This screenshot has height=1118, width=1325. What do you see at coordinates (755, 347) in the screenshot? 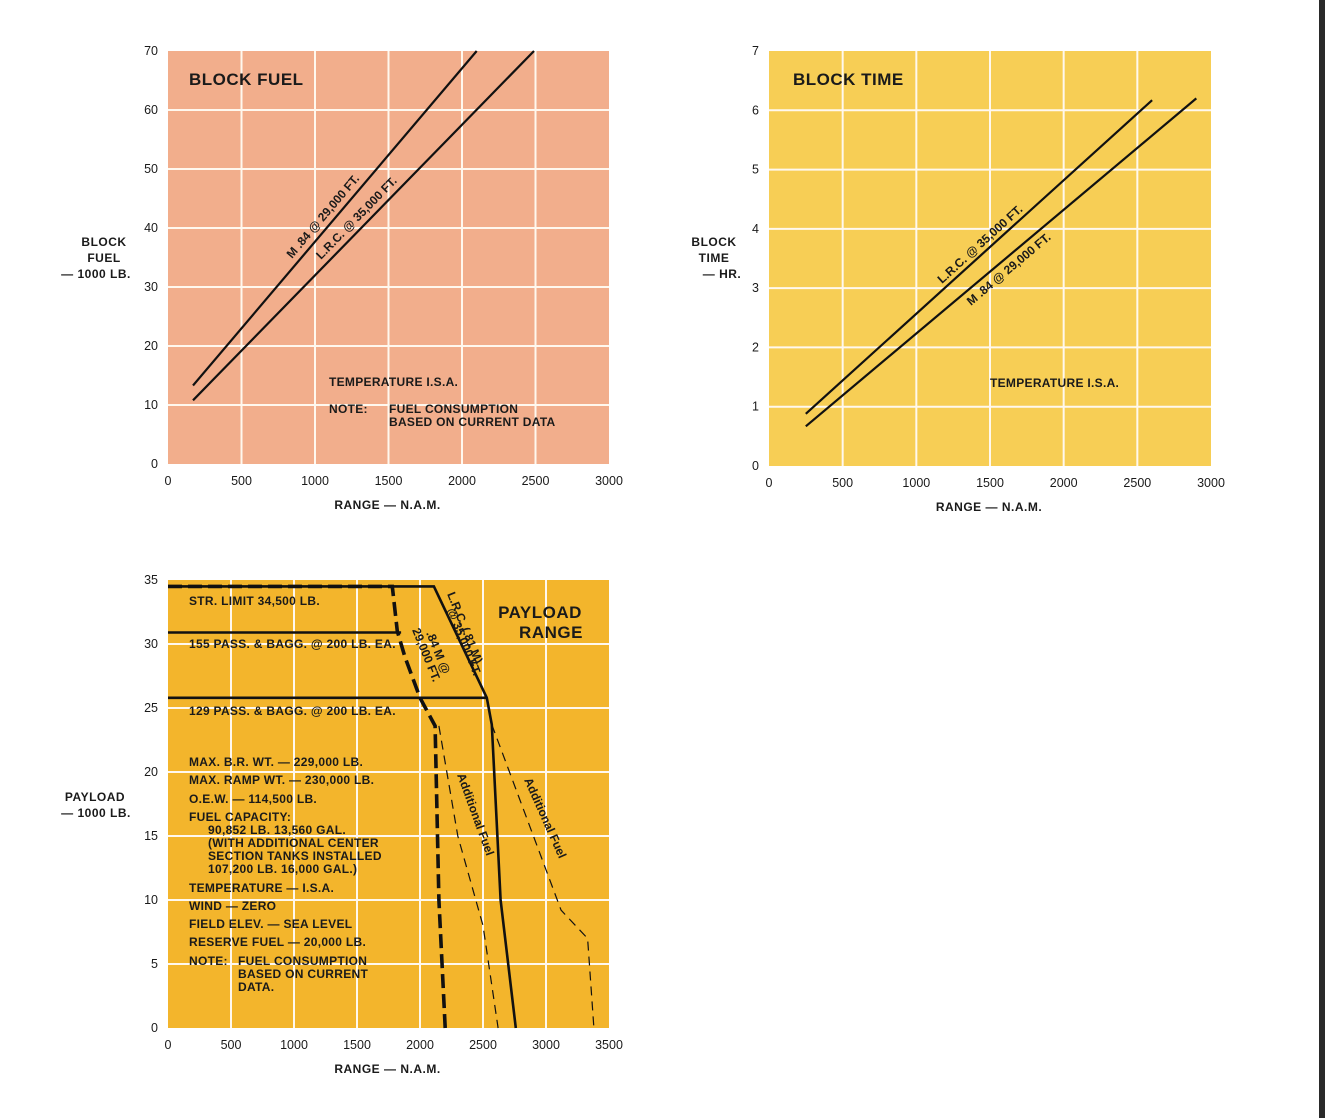
I see `y-tick-label: 2` at bounding box center [755, 347].